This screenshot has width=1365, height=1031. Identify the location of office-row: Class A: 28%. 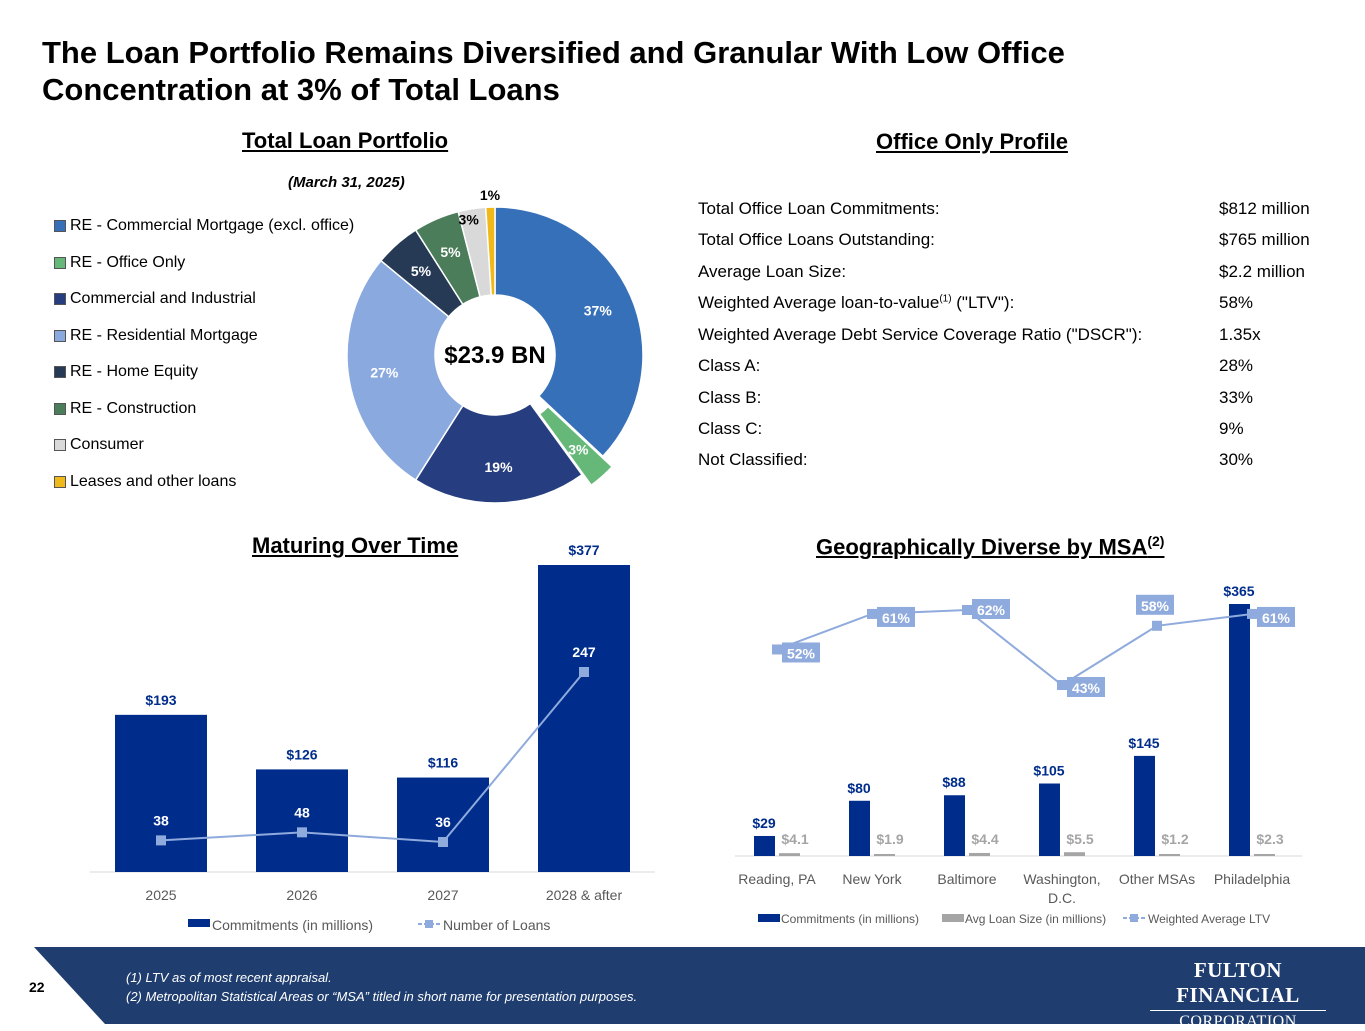
(1018, 368).